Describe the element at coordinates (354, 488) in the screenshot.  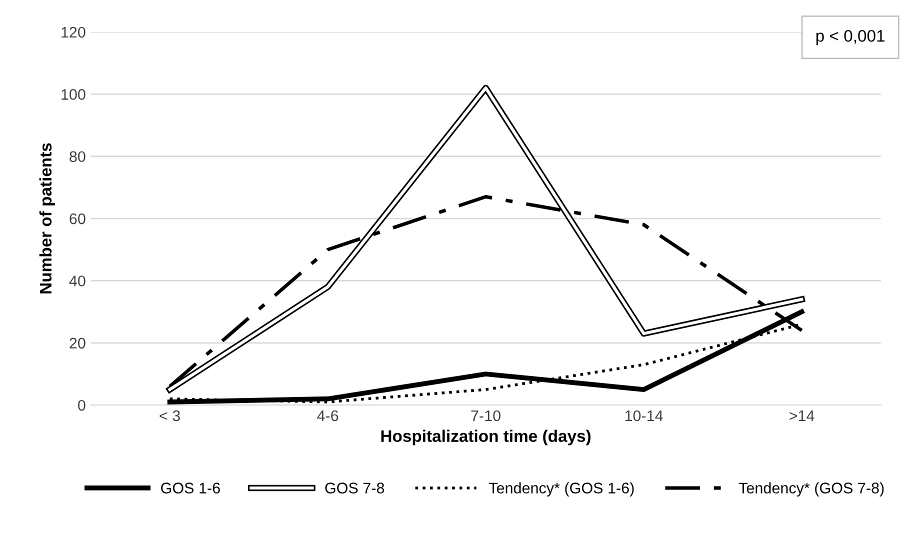
I see `legend-label: GOS 7-8` at that location.